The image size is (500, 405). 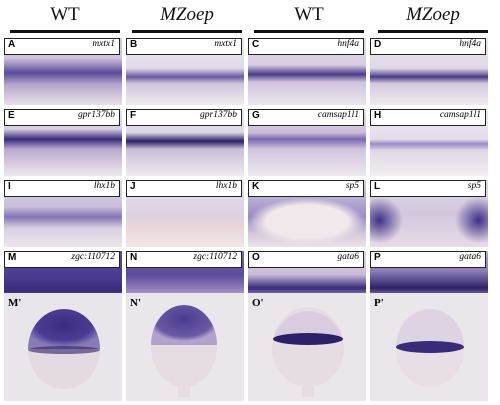 What do you see at coordinates (256, 44) in the screenshot?
I see `panel-letter: C` at bounding box center [256, 44].